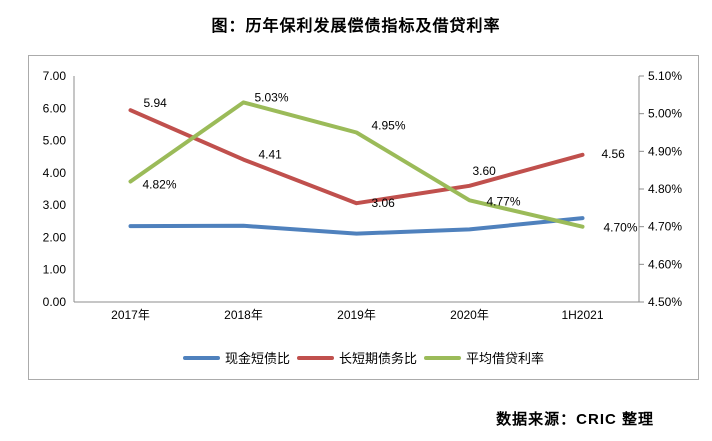 This screenshot has height=441, width=712. I want to click on series-long-to-short-term-debt-ratio, so click(356, 157).